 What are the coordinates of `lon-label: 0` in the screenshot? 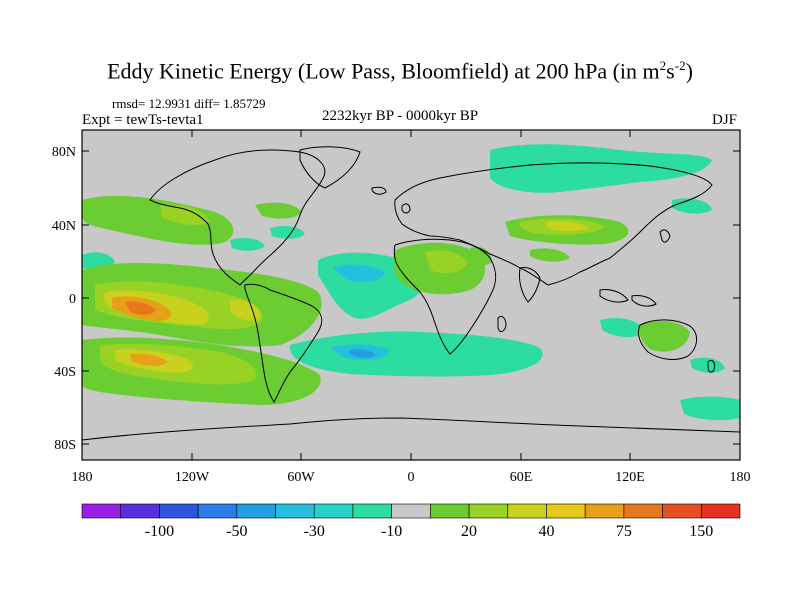 It's located at (411, 477).